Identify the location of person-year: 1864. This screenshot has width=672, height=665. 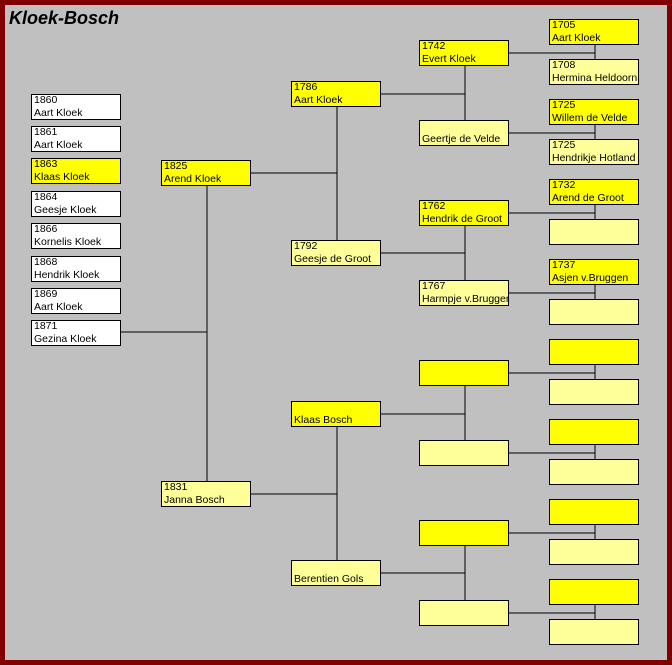
(46, 197).